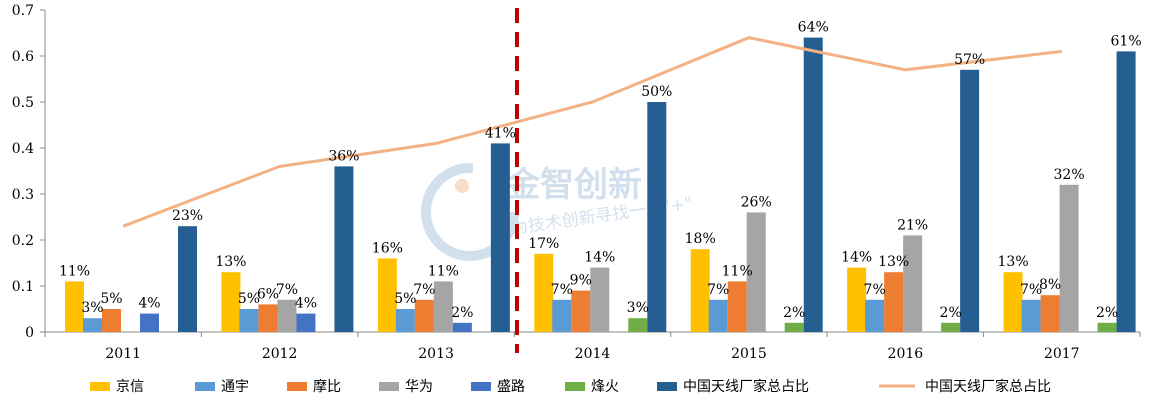  What do you see at coordinates (470, 212) in the screenshot?
I see `watermark-logo-icon` at bounding box center [470, 212].